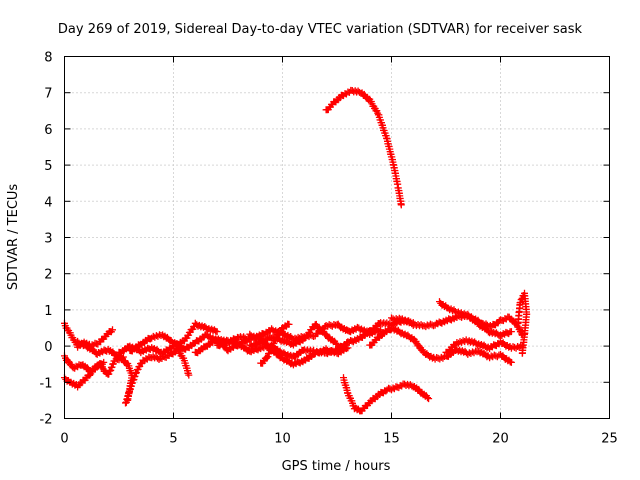 Image resolution: width=640 pixels, height=480 pixels. Describe the element at coordinates (48, 166) in the screenshot. I see `y-tick-label: 5` at that location.